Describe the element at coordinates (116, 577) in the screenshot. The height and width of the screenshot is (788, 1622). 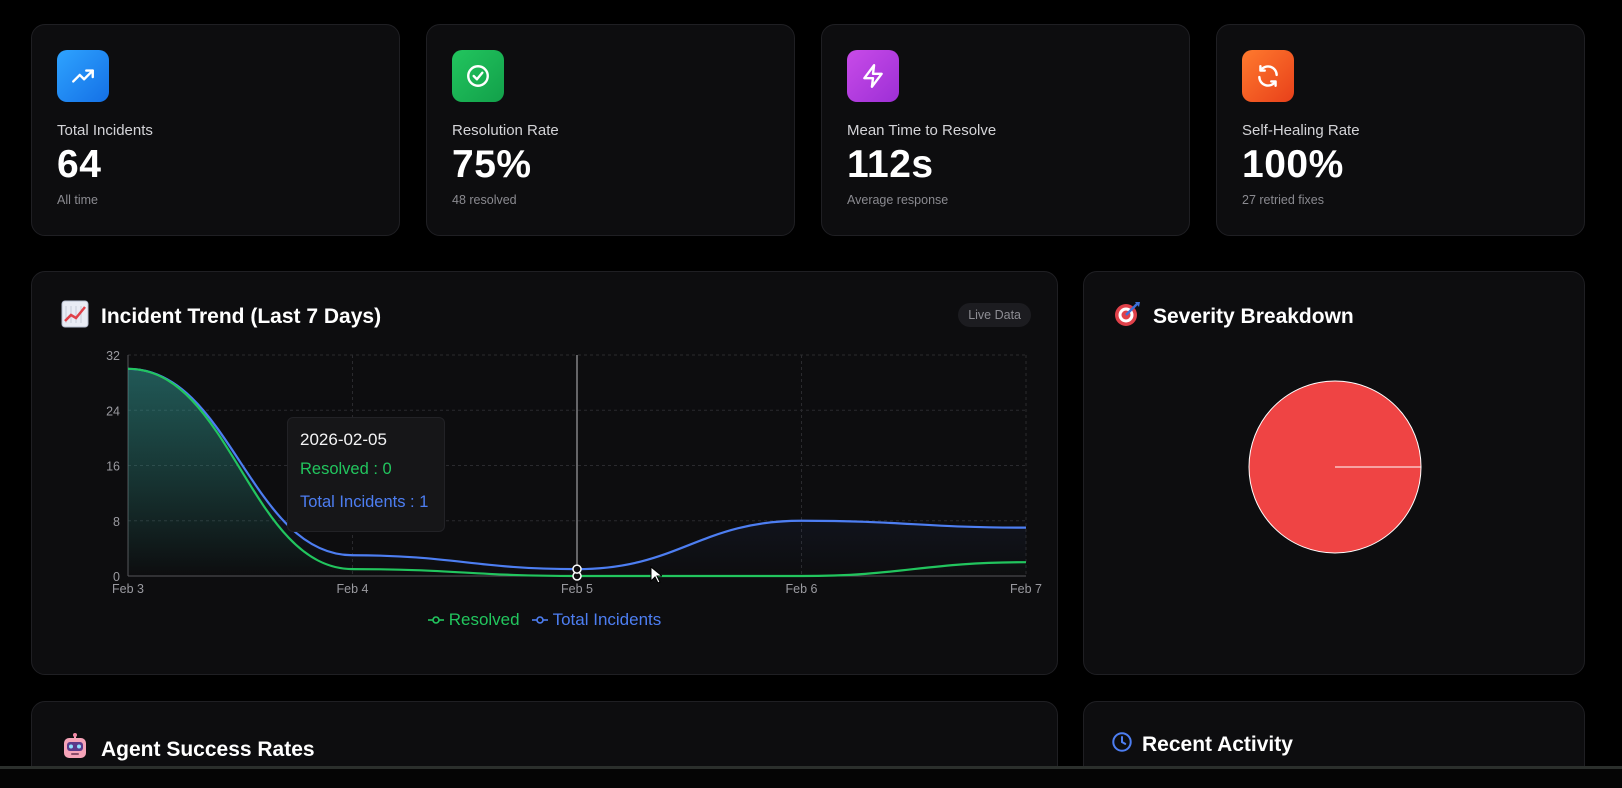
I see `y-tick-label: 0` at that location.